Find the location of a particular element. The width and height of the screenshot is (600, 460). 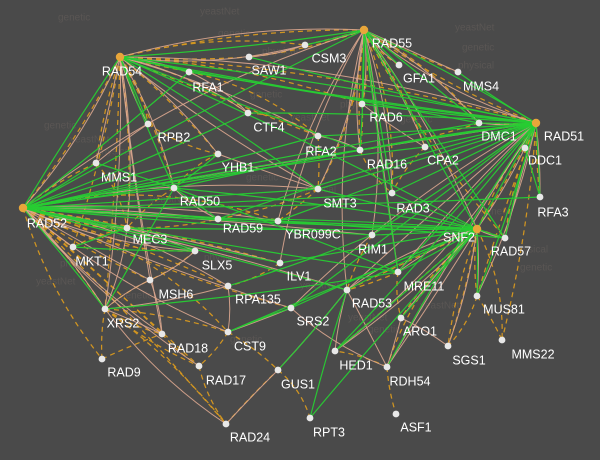

graph-node-hed1 is located at coordinates (335, 351).